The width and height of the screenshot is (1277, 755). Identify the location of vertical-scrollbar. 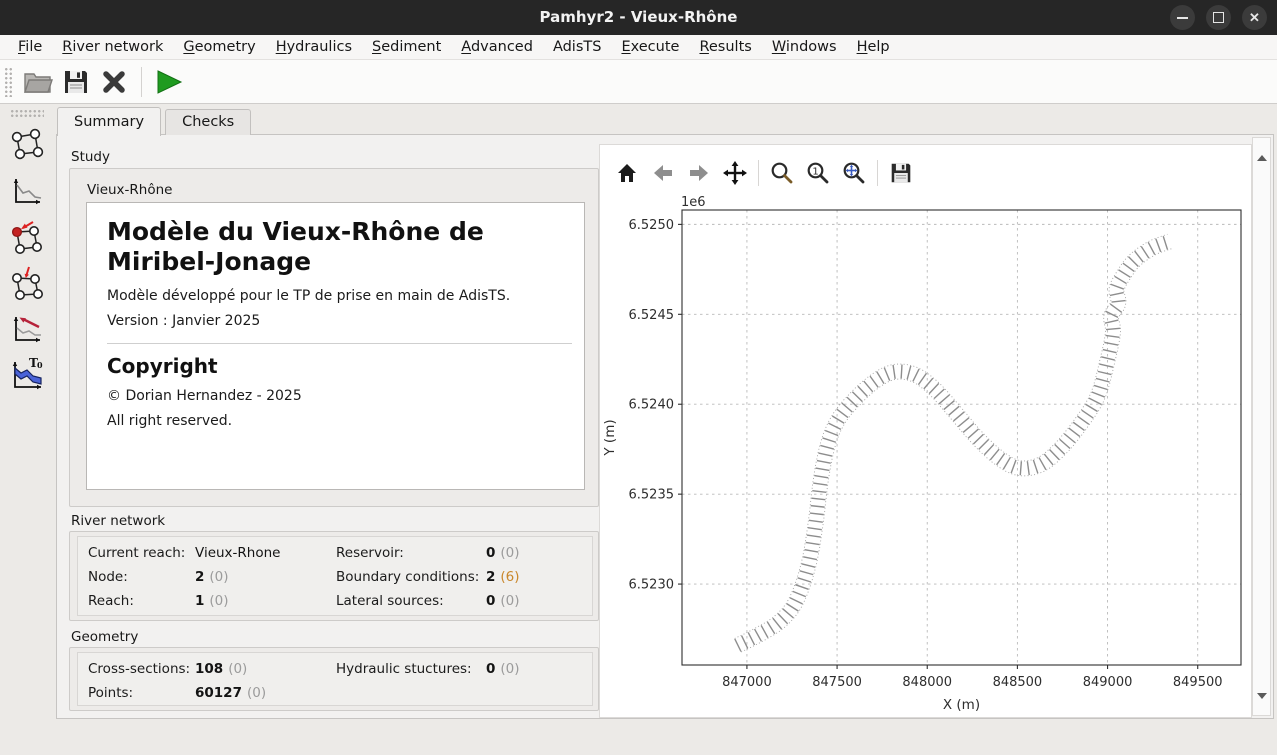
(1261, 426).